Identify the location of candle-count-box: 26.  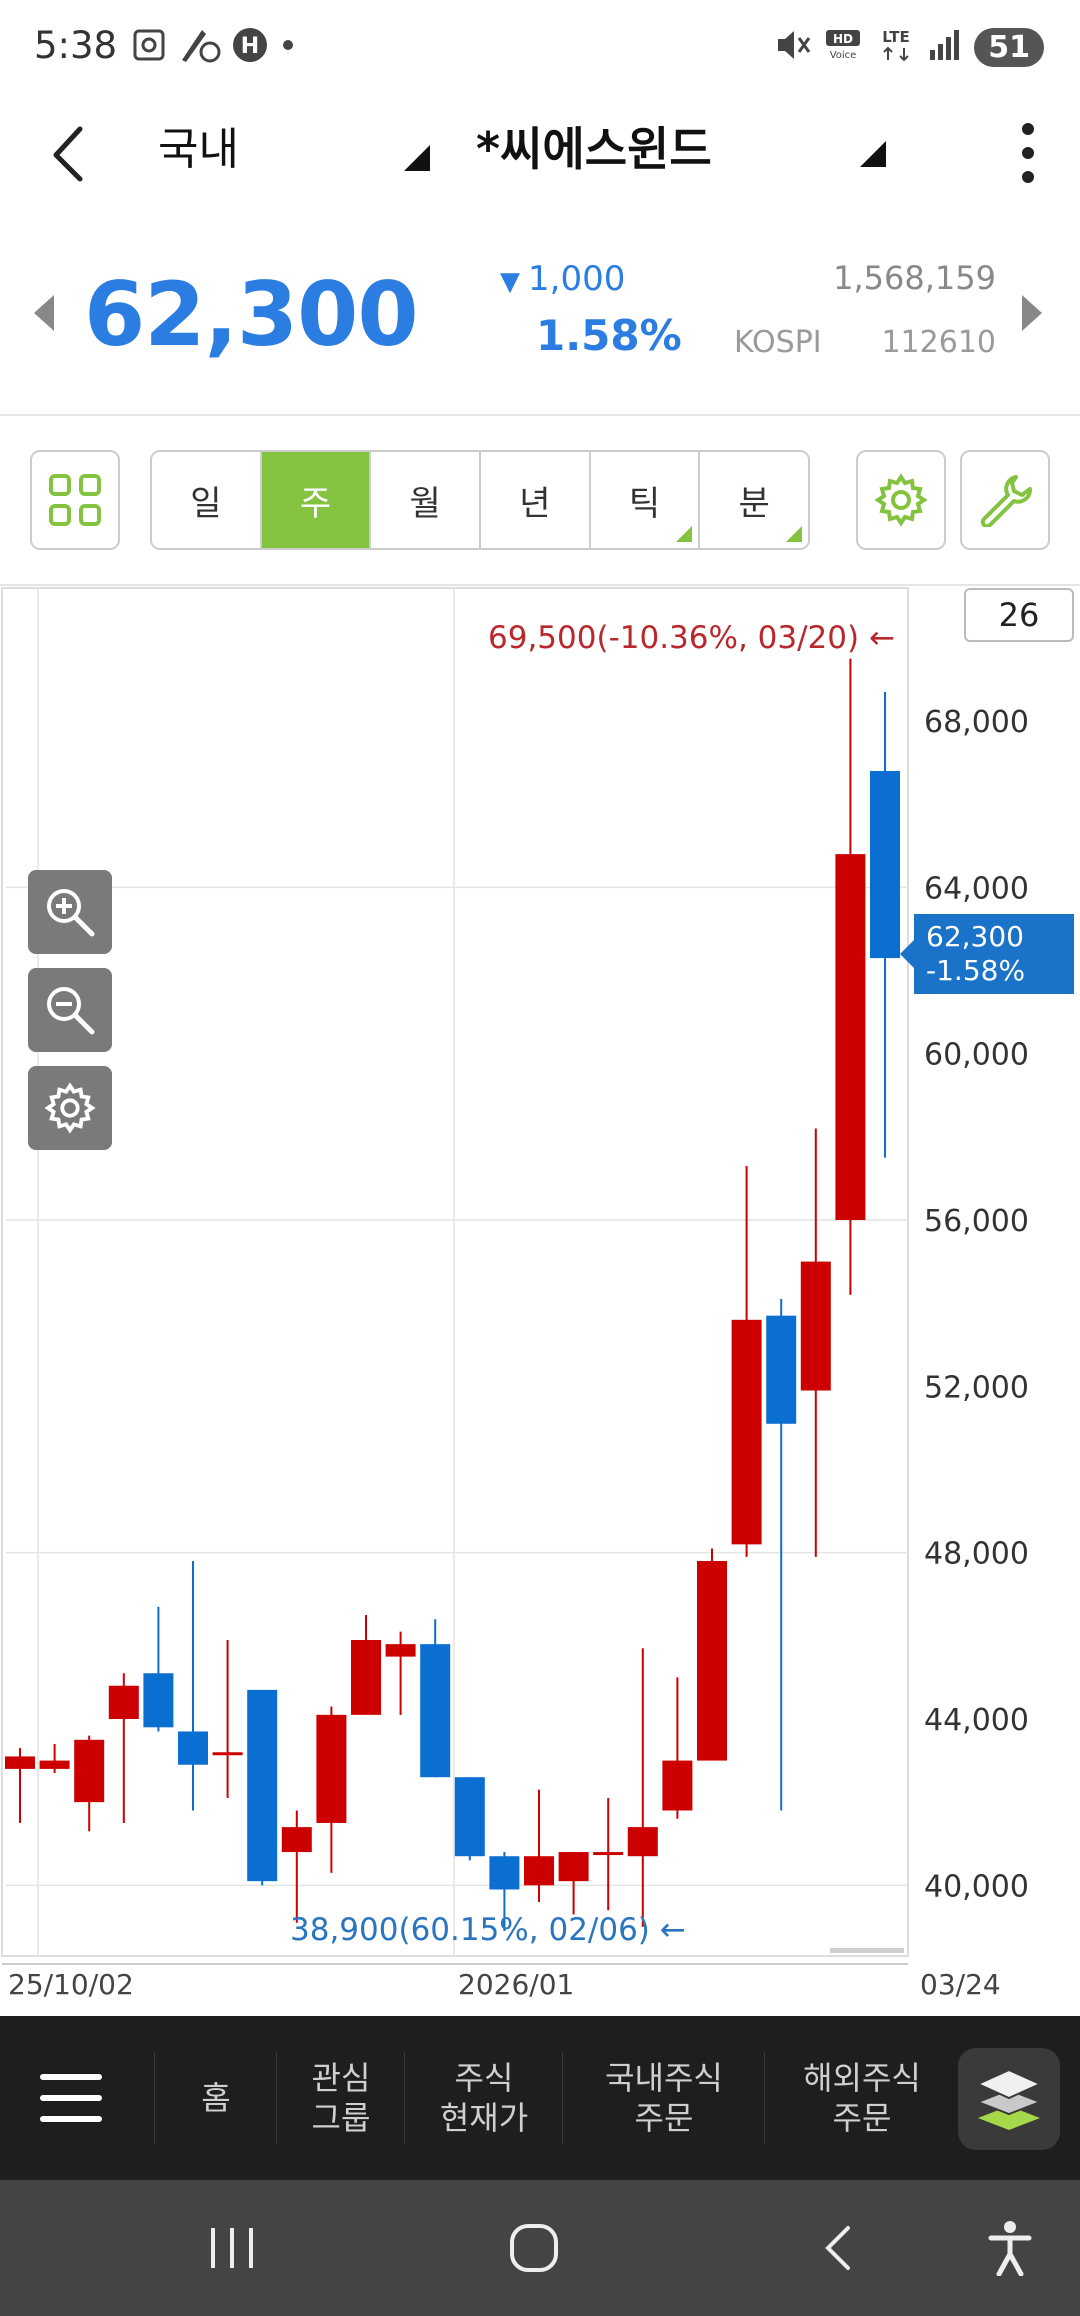
(1019, 615).